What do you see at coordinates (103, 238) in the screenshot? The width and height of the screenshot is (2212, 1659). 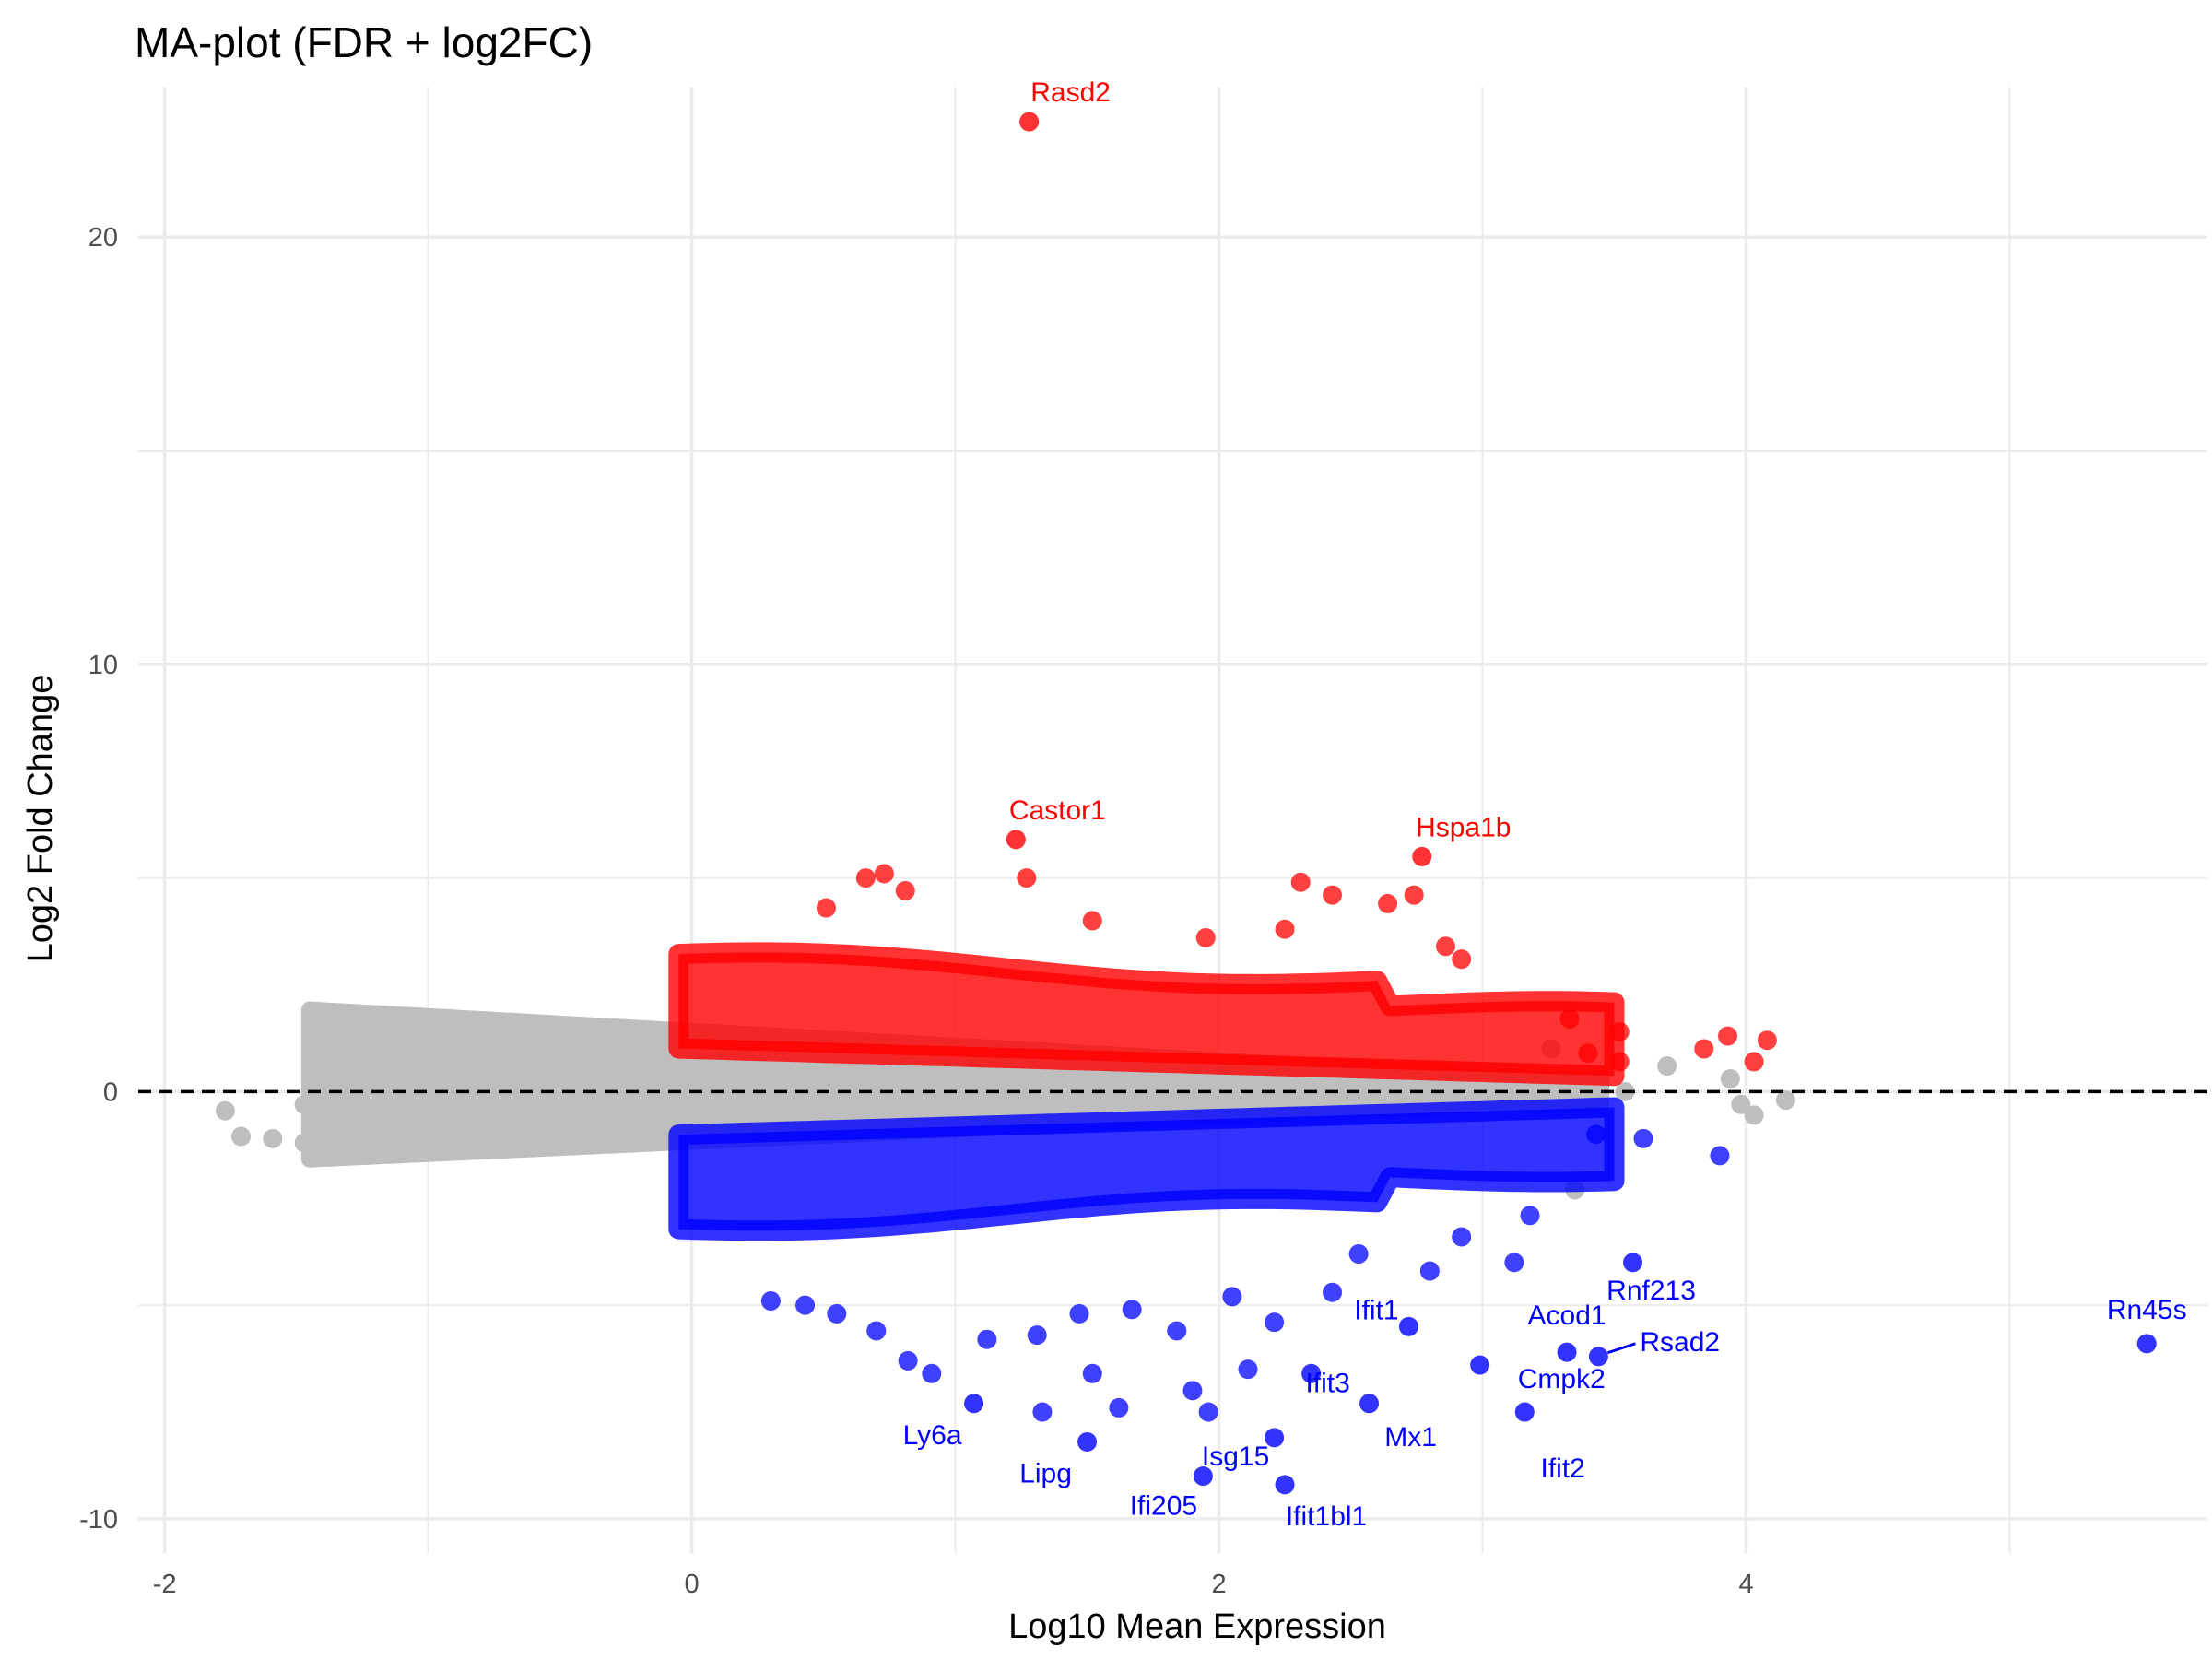 I see `y-tick-label: 20` at bounding box center [103, 238].